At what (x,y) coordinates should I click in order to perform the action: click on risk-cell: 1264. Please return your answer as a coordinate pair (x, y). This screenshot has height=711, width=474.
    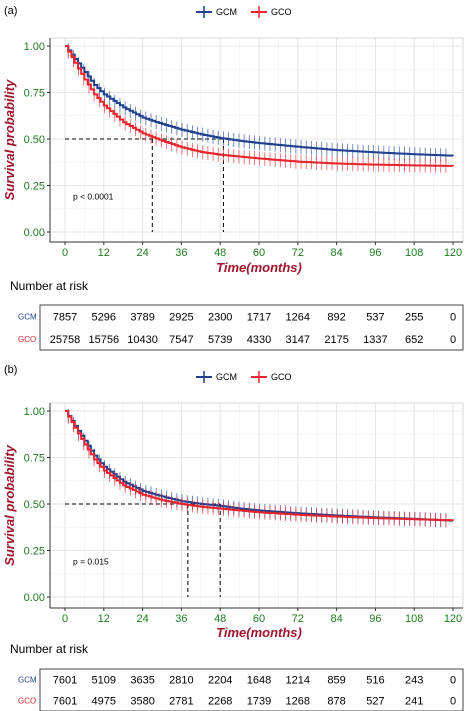
    Looking at the image, I should click on (298, 317).